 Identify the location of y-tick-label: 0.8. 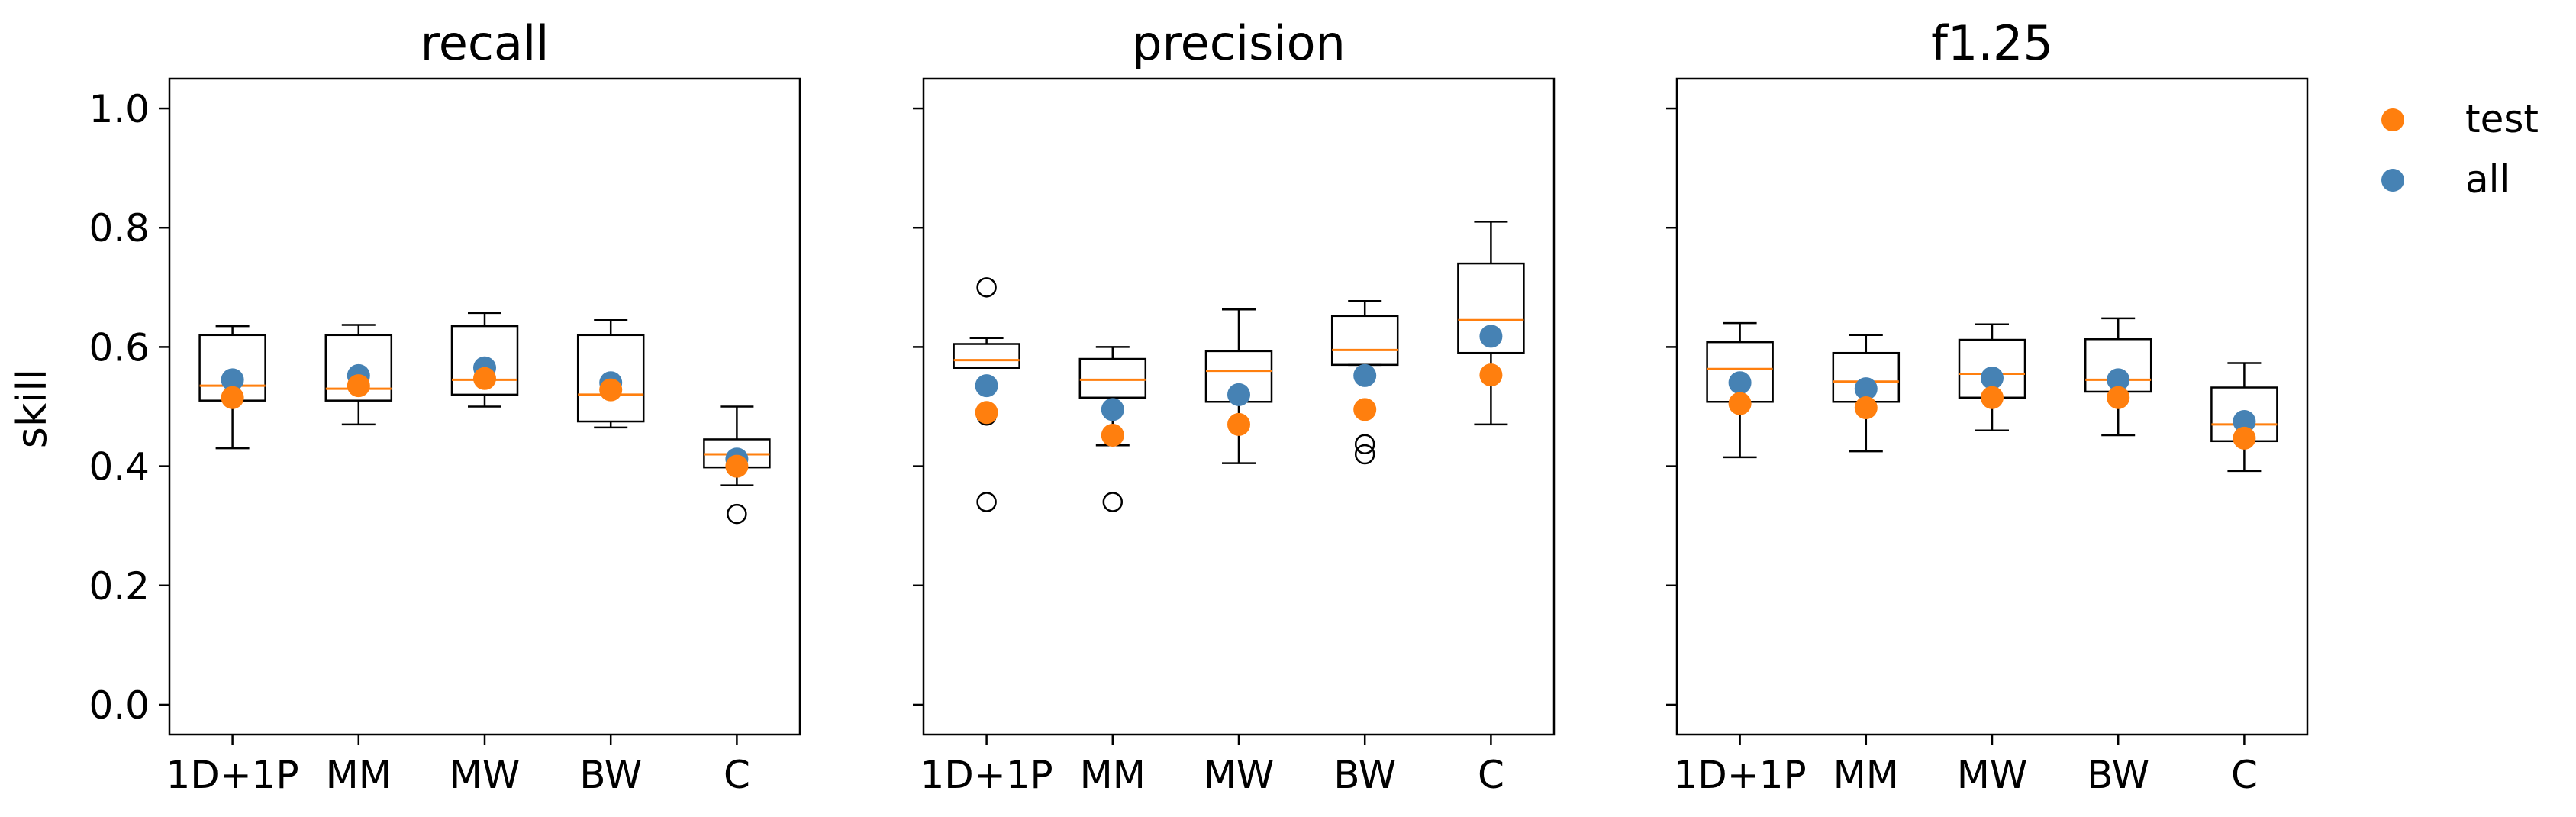
(120, 228).